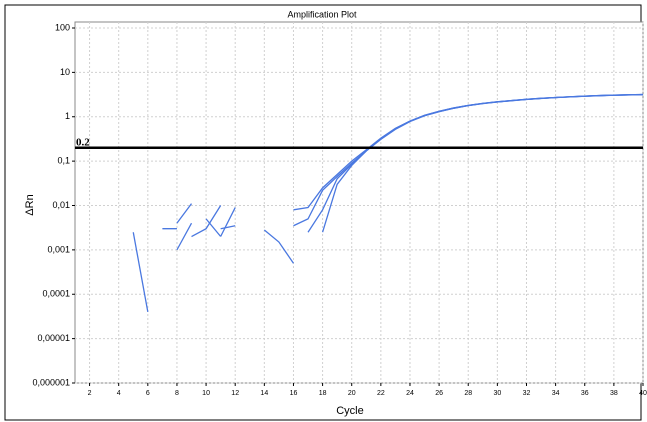 The width and height of the screenshot is (647, 422). What do you see at coordinates (67, 116) in the screenshot?
I see `y-tick-label: 1` at bounding box center [67, 116].